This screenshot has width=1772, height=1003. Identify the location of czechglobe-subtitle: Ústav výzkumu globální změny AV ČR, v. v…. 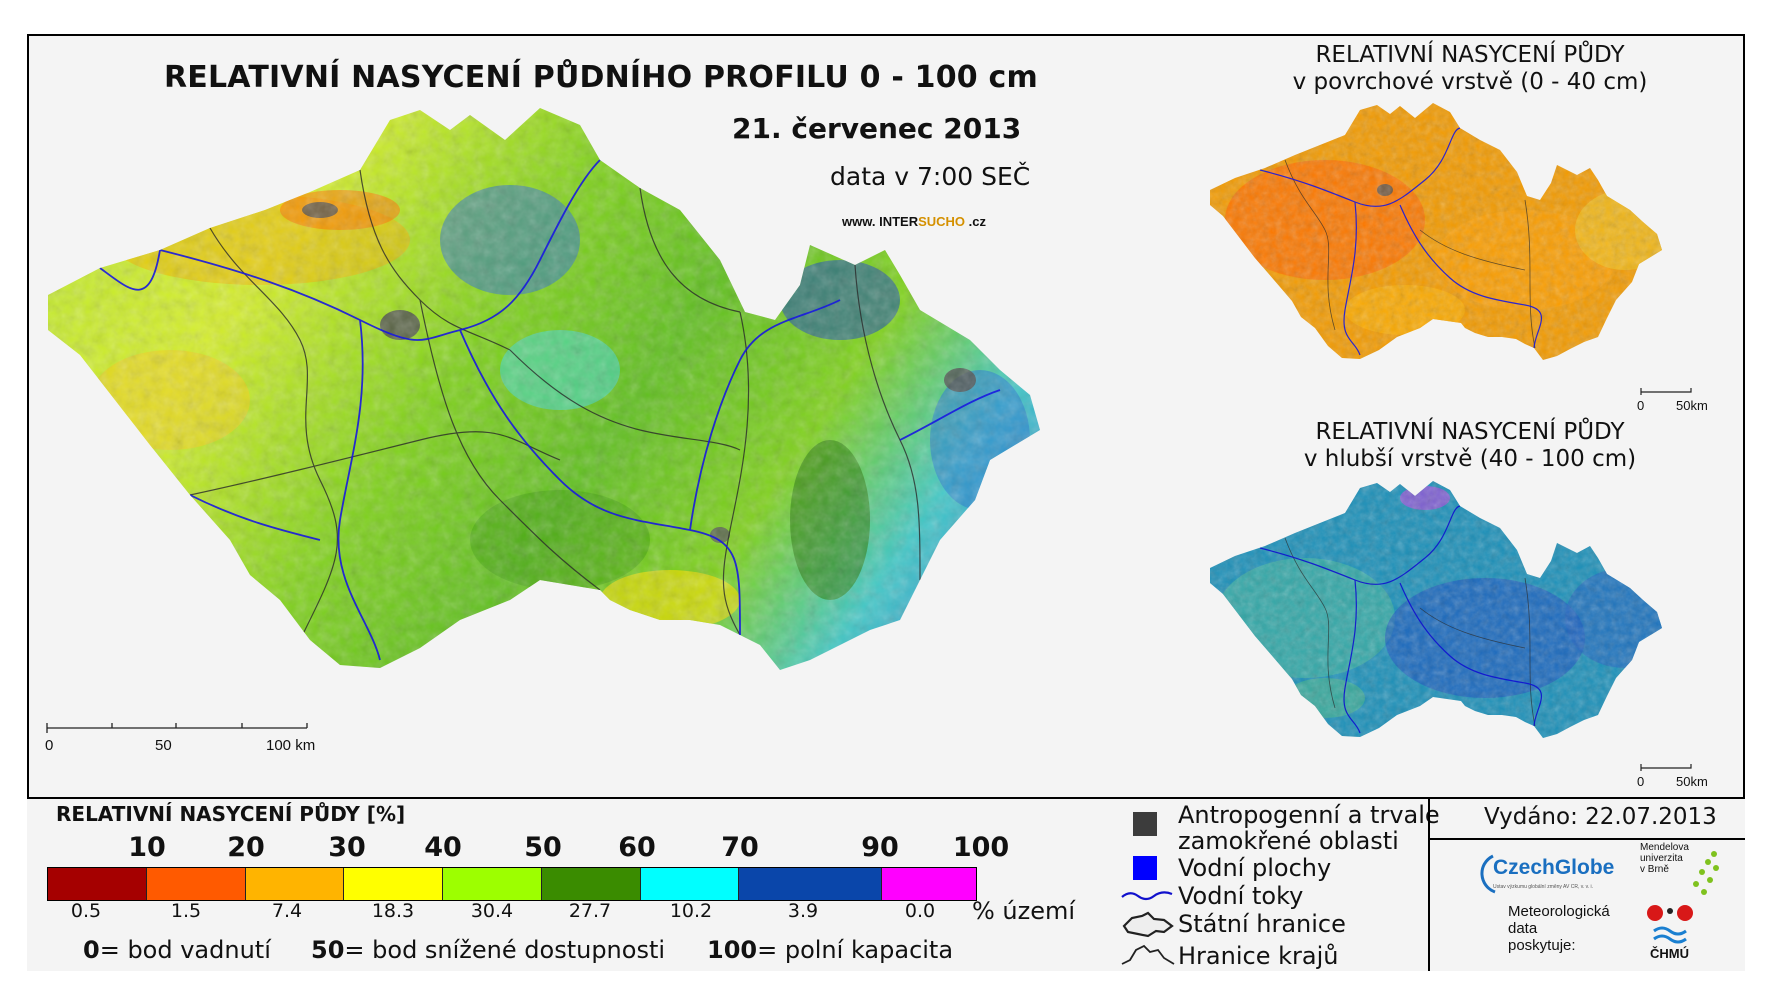
(1543, 887).